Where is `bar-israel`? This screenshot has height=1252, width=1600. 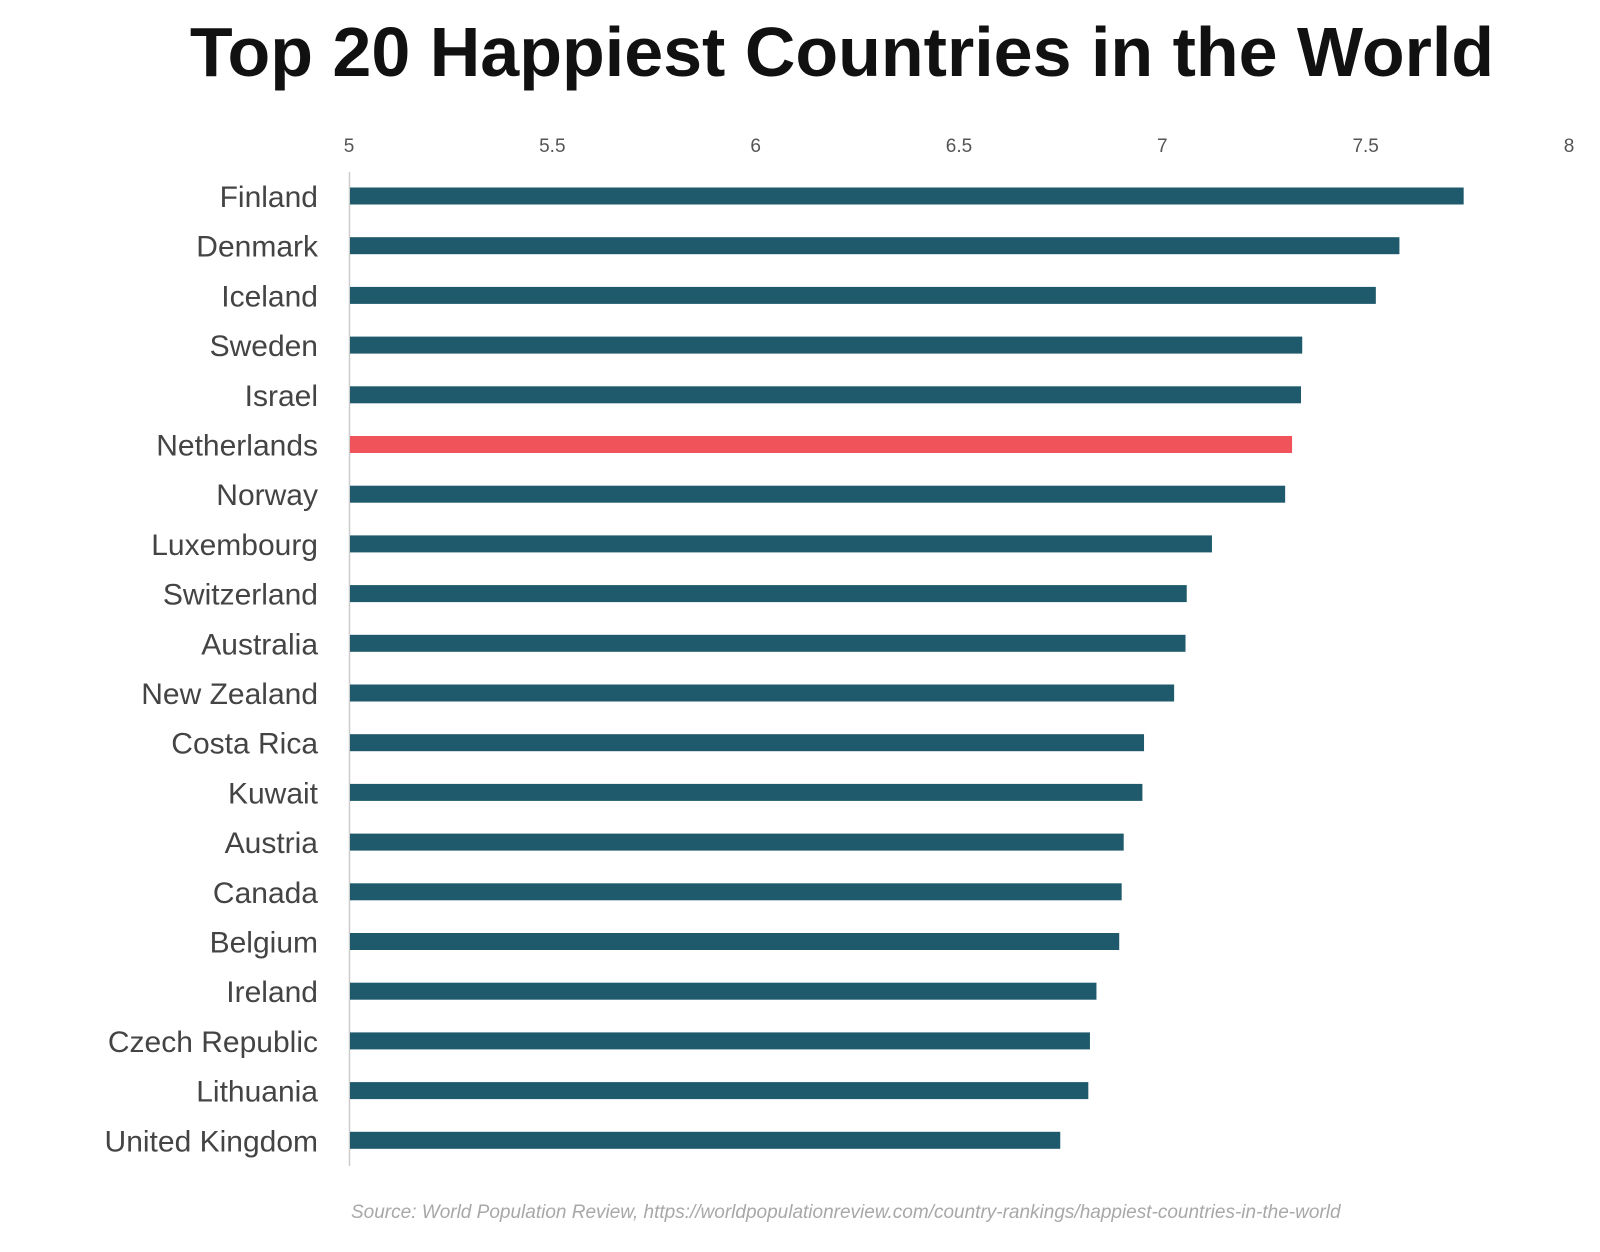
bar-israel is located at coordinates (826, 395).